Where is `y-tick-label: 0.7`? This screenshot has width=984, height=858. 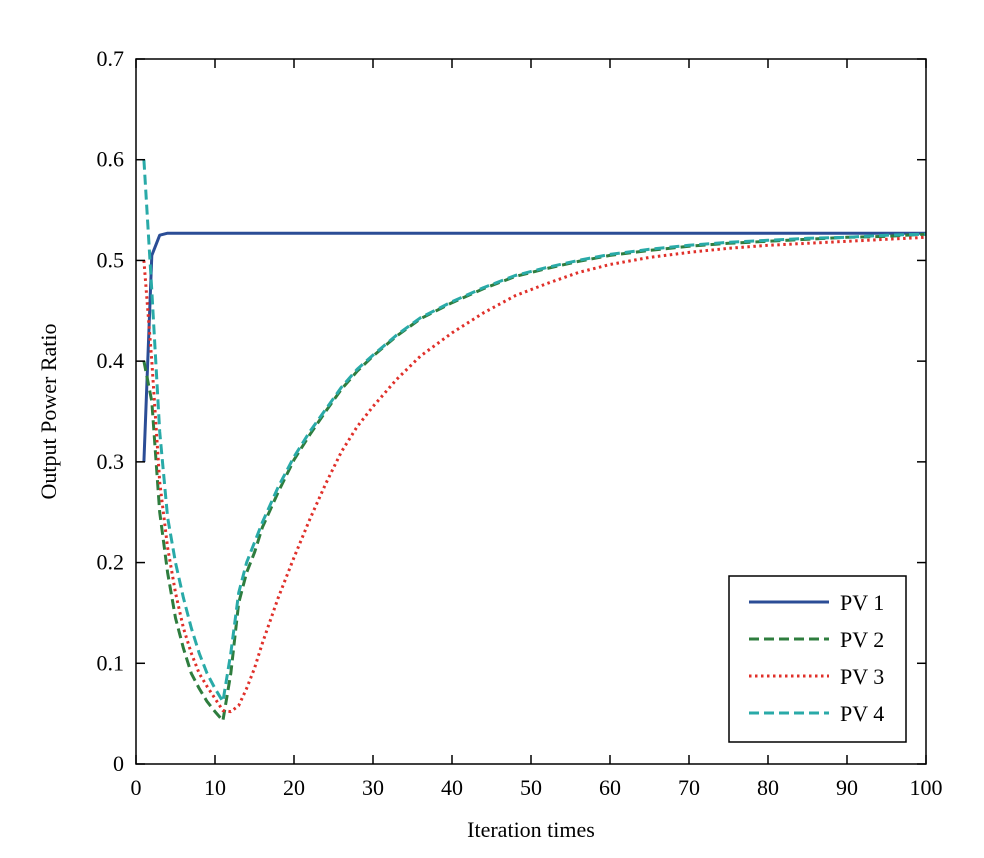
y-tick-label: 0.7 is located at coordinates (111, 58).